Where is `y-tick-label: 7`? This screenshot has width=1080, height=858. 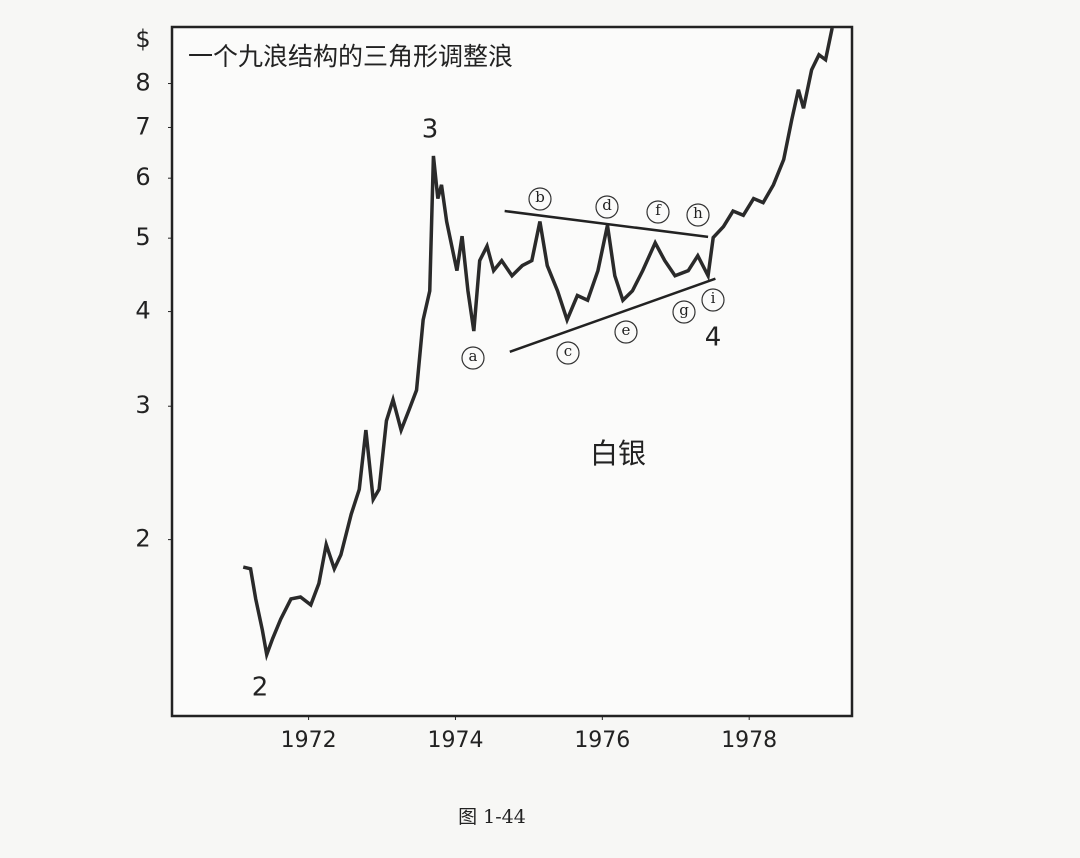 y-tick-label: 7 is located at coordinates (142, 126).